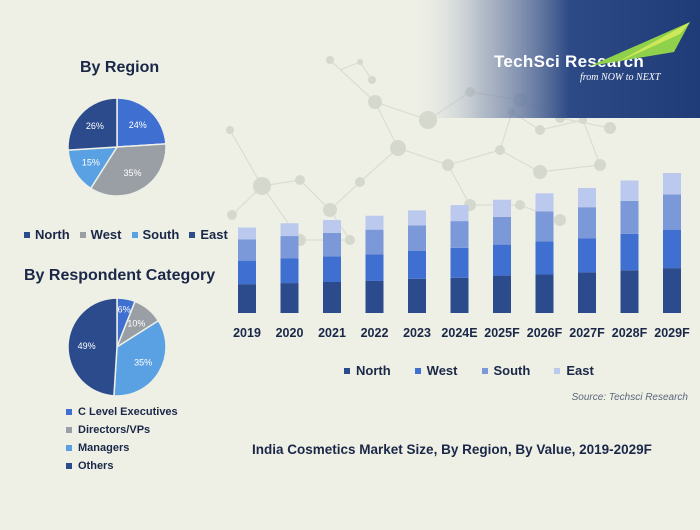 This screenshot has width=700, height=530. What do you see at coordinates (587, 292) in the screenshot?
I see `bar-north-2027f` at bounding box center [587, 292].